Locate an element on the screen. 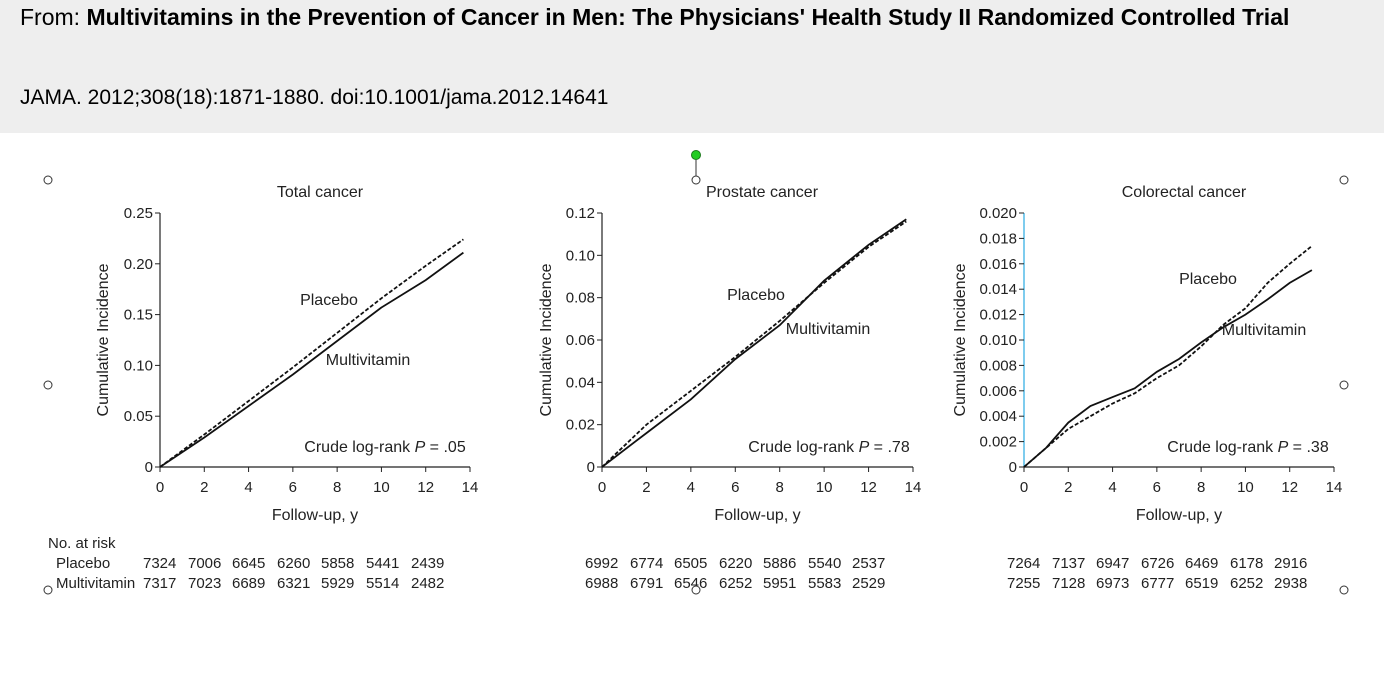 This screenshot has width=1384, height=673. chart-title: Colorectal cancer is located at coordinates (1184, 192).